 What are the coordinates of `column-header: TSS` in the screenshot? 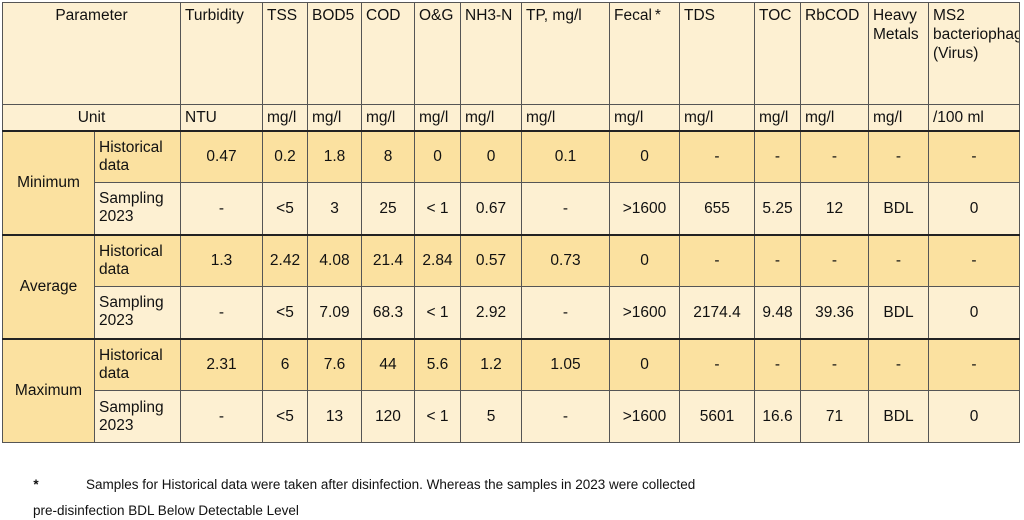 It's located at (285, 53).